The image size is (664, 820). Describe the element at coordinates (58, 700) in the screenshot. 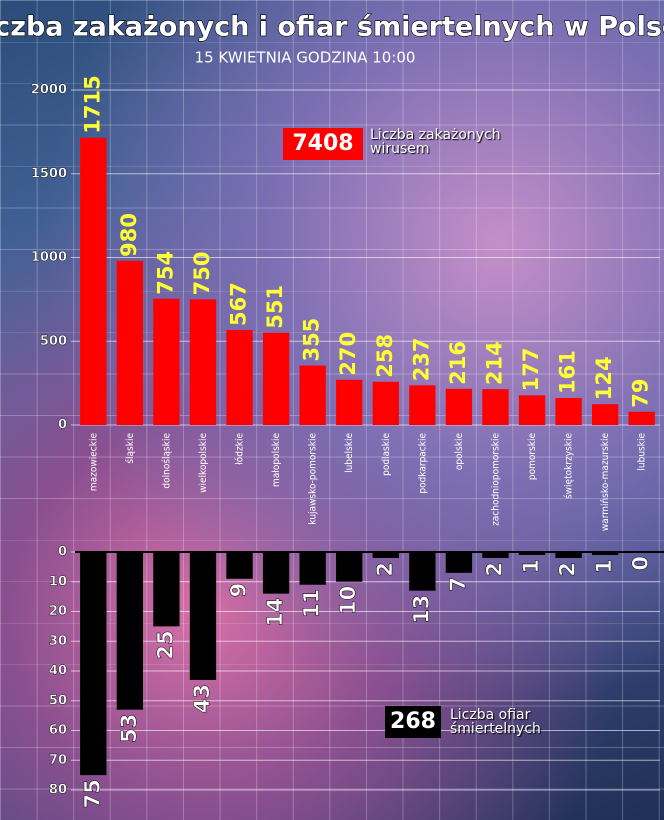

I see `y-tick-label: 50` at that location.